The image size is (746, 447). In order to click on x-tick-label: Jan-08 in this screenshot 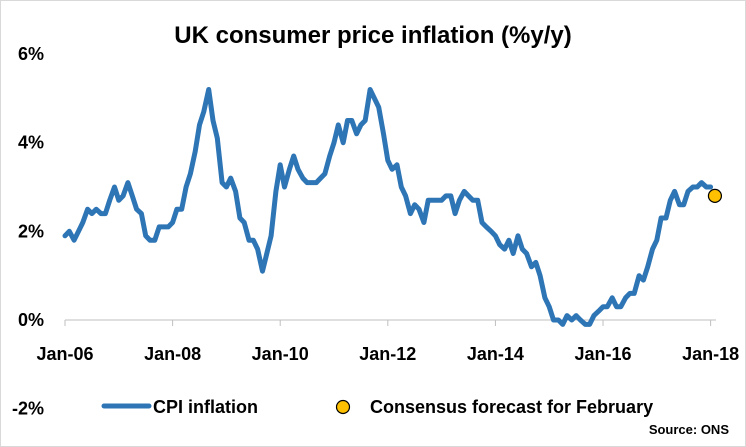, I will do `click(172, 354)`.